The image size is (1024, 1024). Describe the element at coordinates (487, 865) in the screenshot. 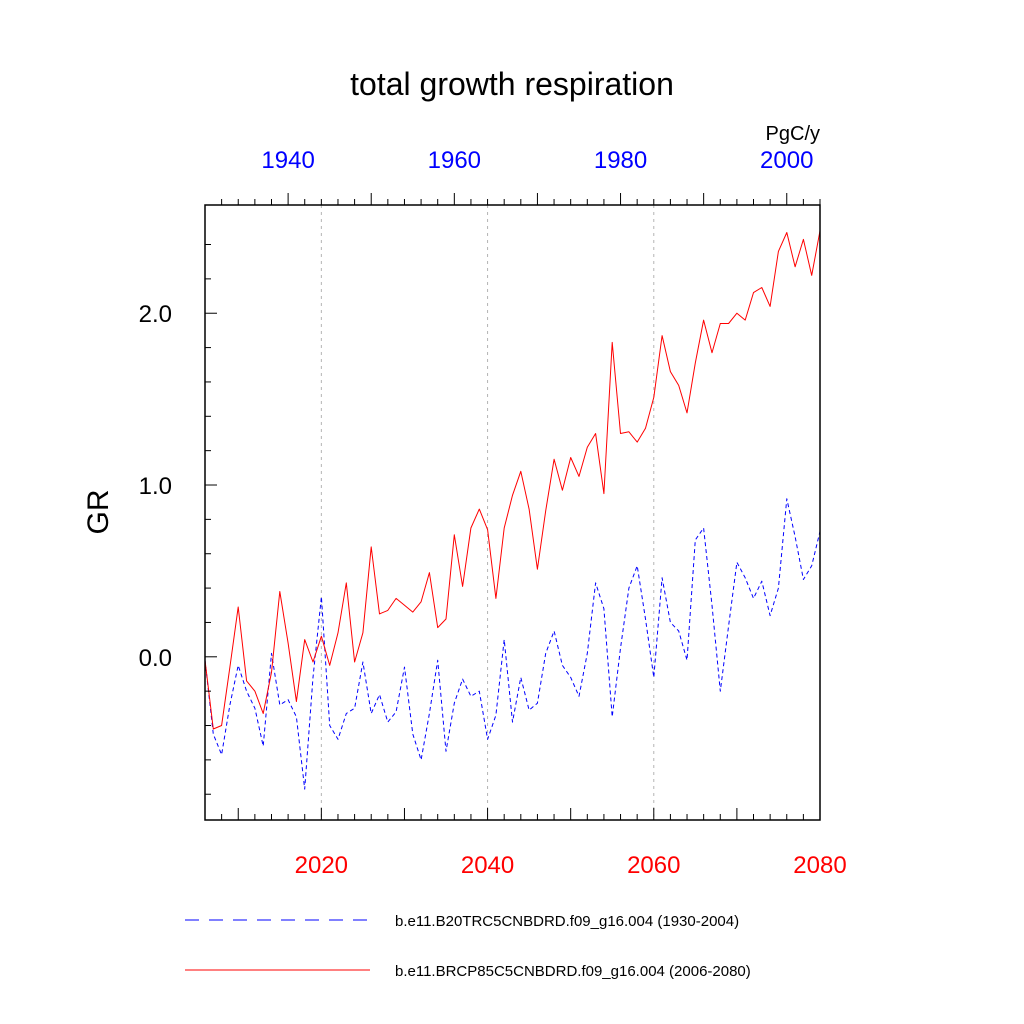

I see `bottom-tick-label-2040: 2040` at that location.